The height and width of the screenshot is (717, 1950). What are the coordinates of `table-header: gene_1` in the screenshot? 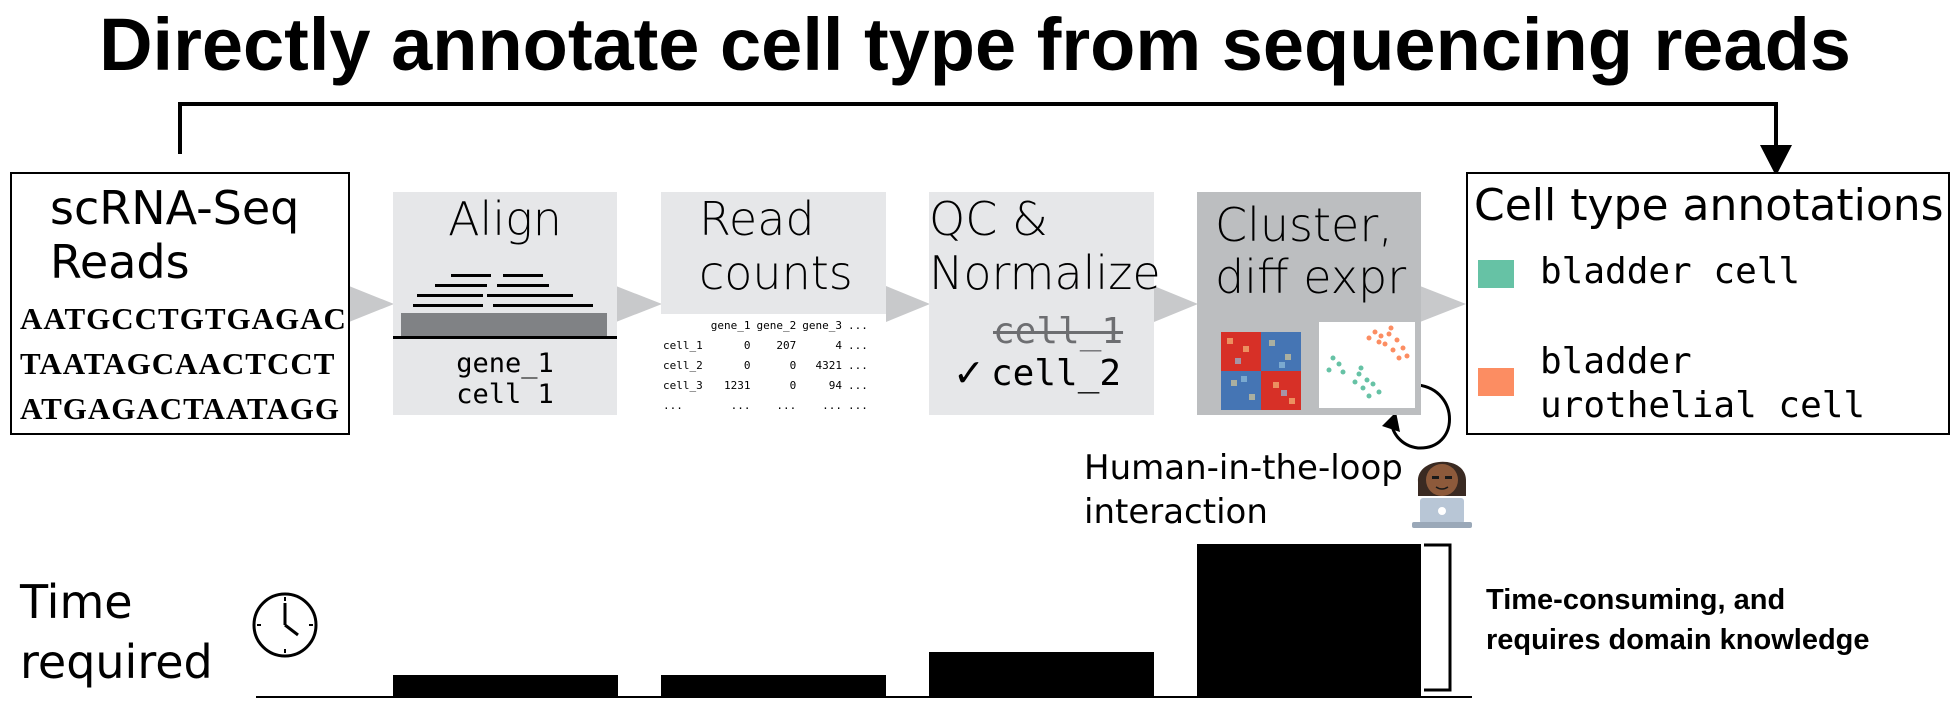 It's located at (730, 325).